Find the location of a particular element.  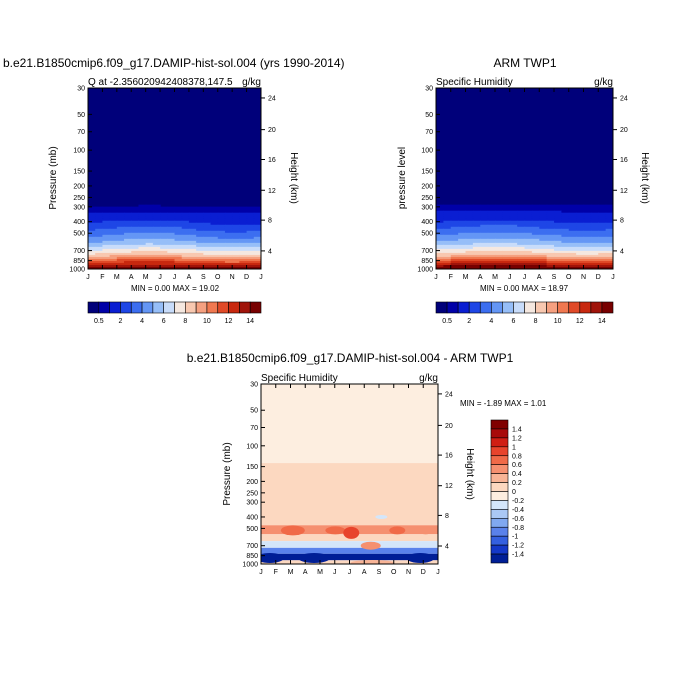

x-tick-label: S is located at coordinates (554, 277).